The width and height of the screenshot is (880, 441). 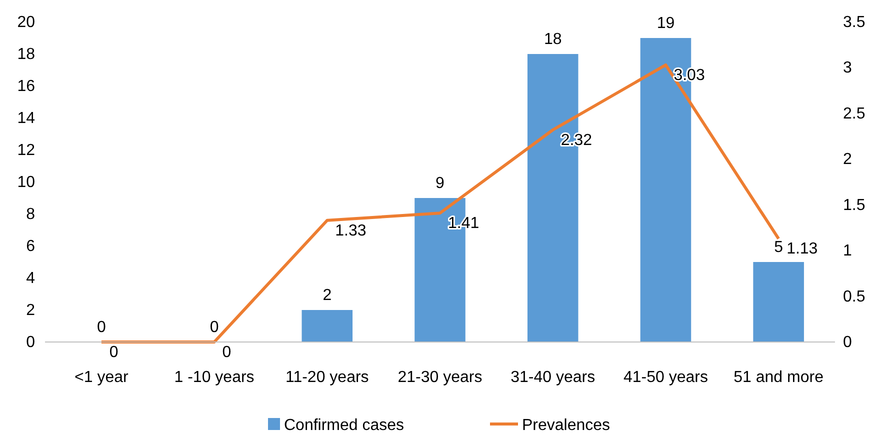 I want to click on y-tick-label: 2, so click(x=31, y=310).